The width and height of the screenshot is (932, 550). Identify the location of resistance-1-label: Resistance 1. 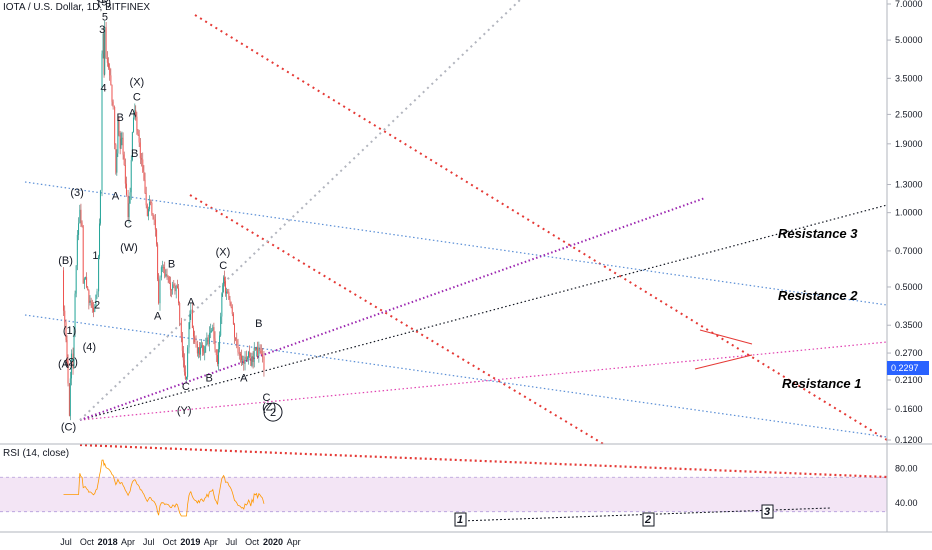
(822, 383).